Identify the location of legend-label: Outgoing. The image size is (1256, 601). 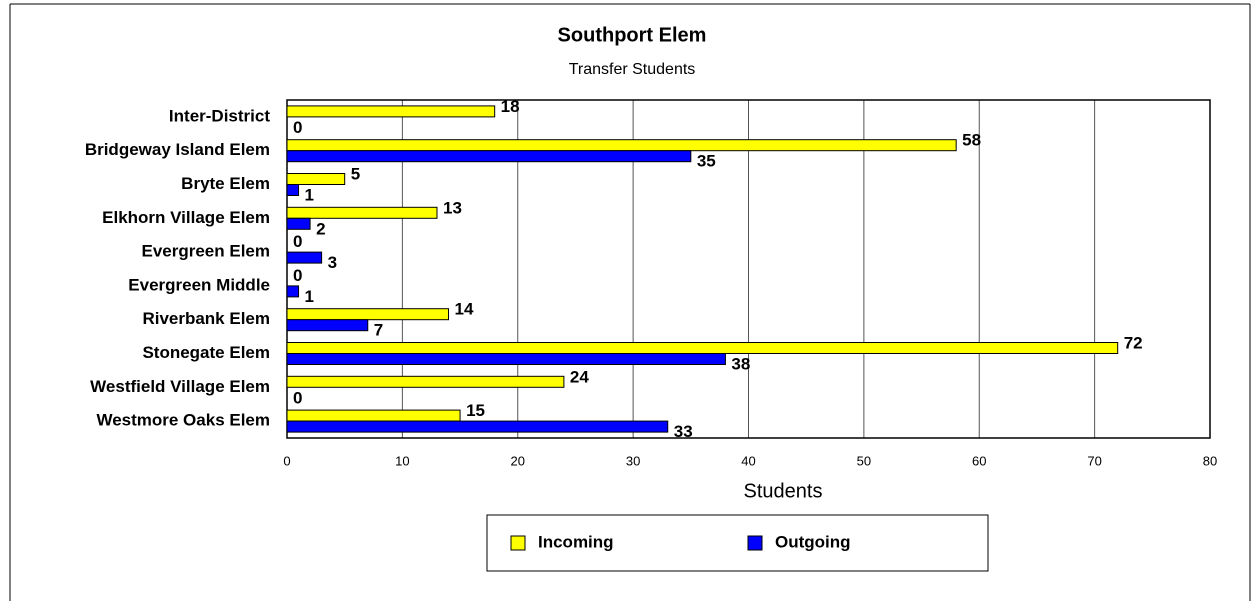
(813, 541).